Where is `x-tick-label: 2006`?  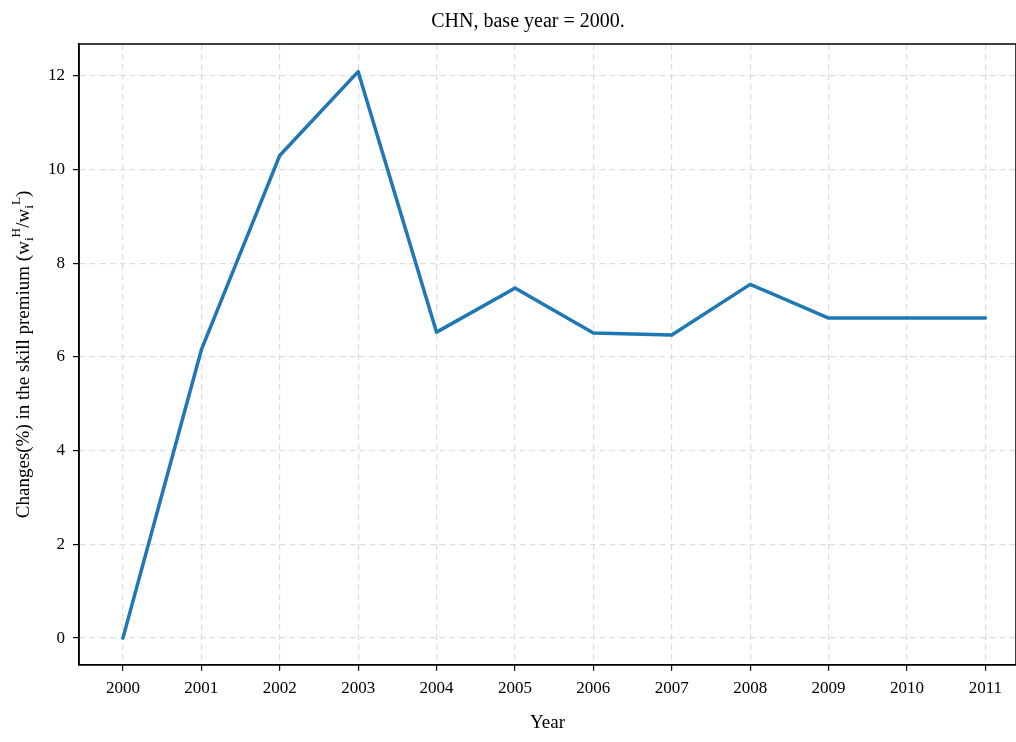
x-tick-label: 2006 is located at coordinates (593, 688).